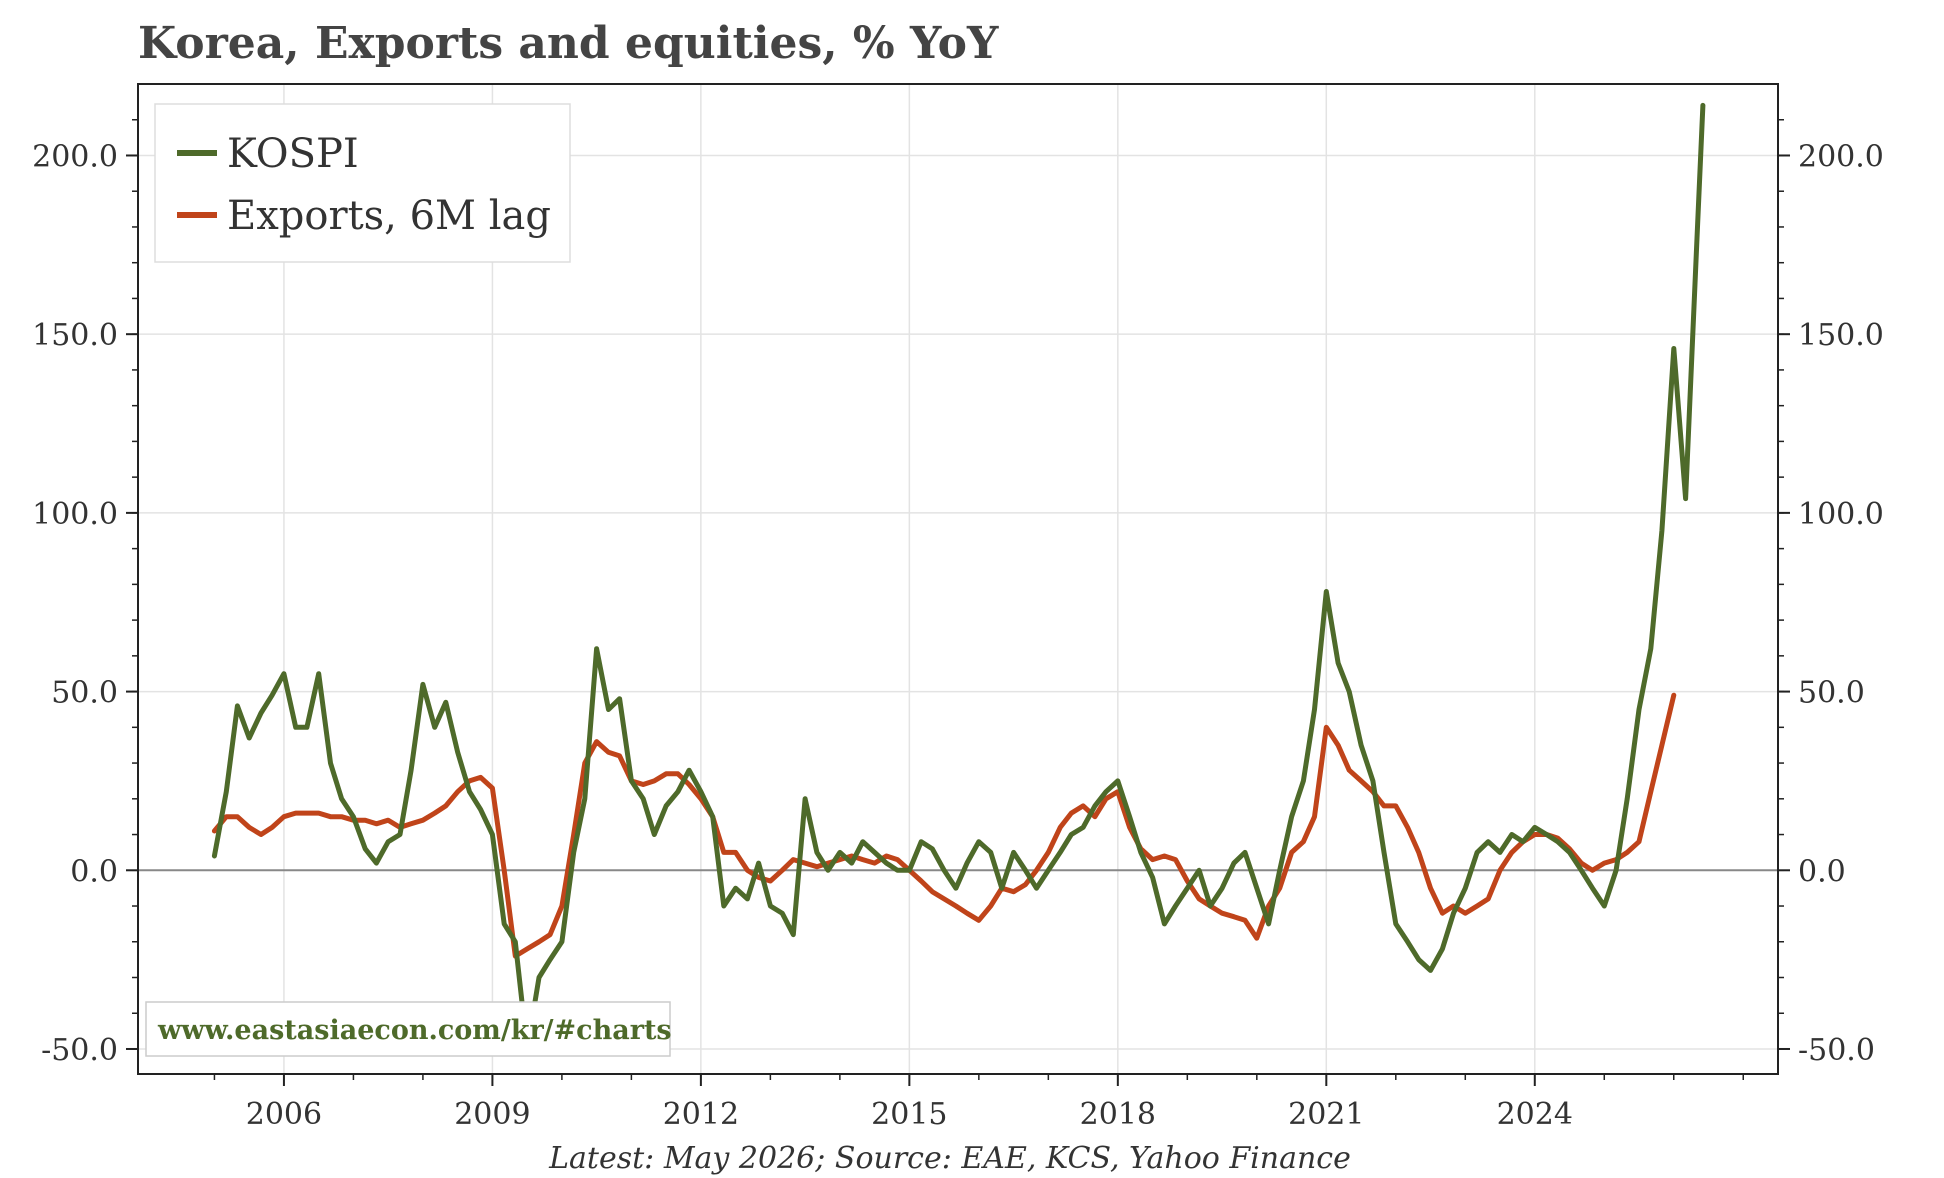  I want to click on y-tick-label-right: 100.0, so click(1841, 514).